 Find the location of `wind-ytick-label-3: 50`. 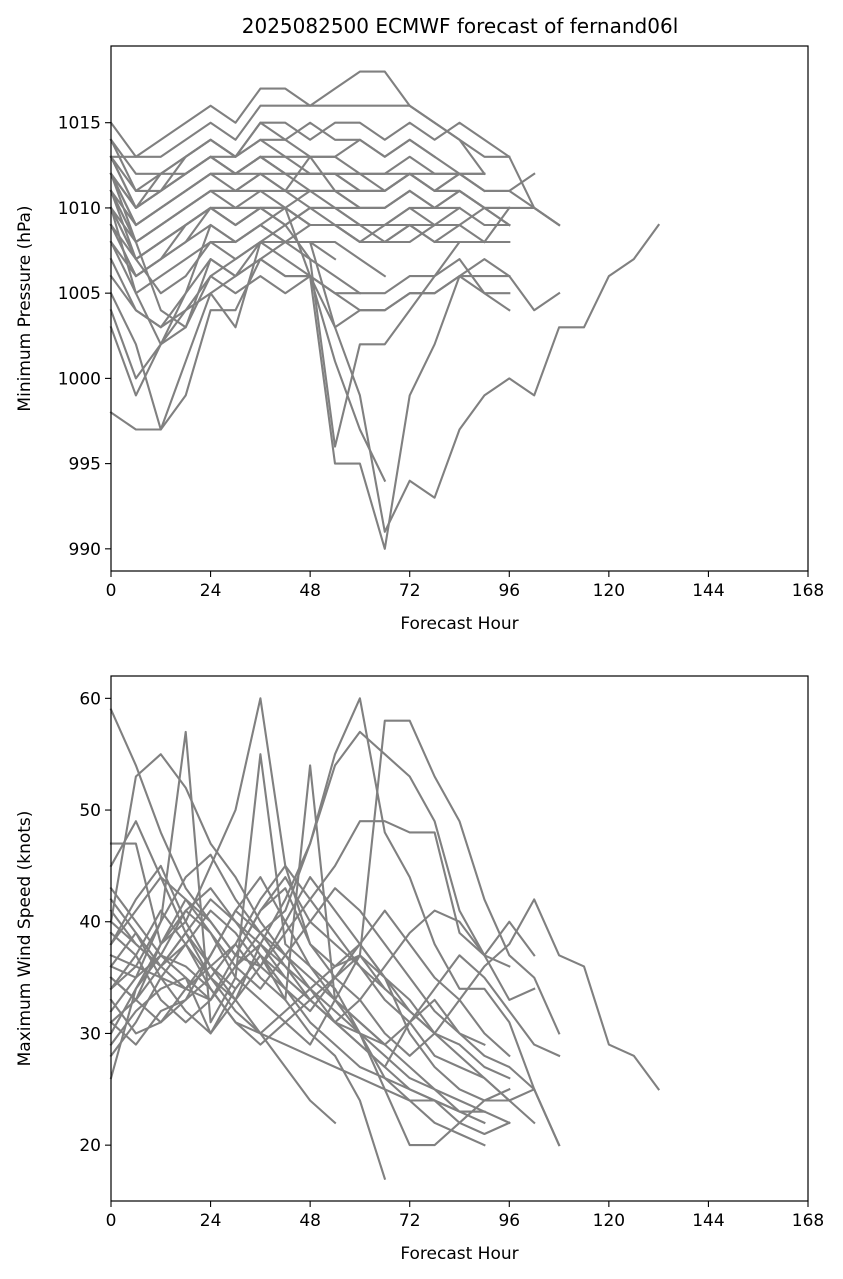

wind-ytick-label-3: 50 is located at coordinates (90, 811).